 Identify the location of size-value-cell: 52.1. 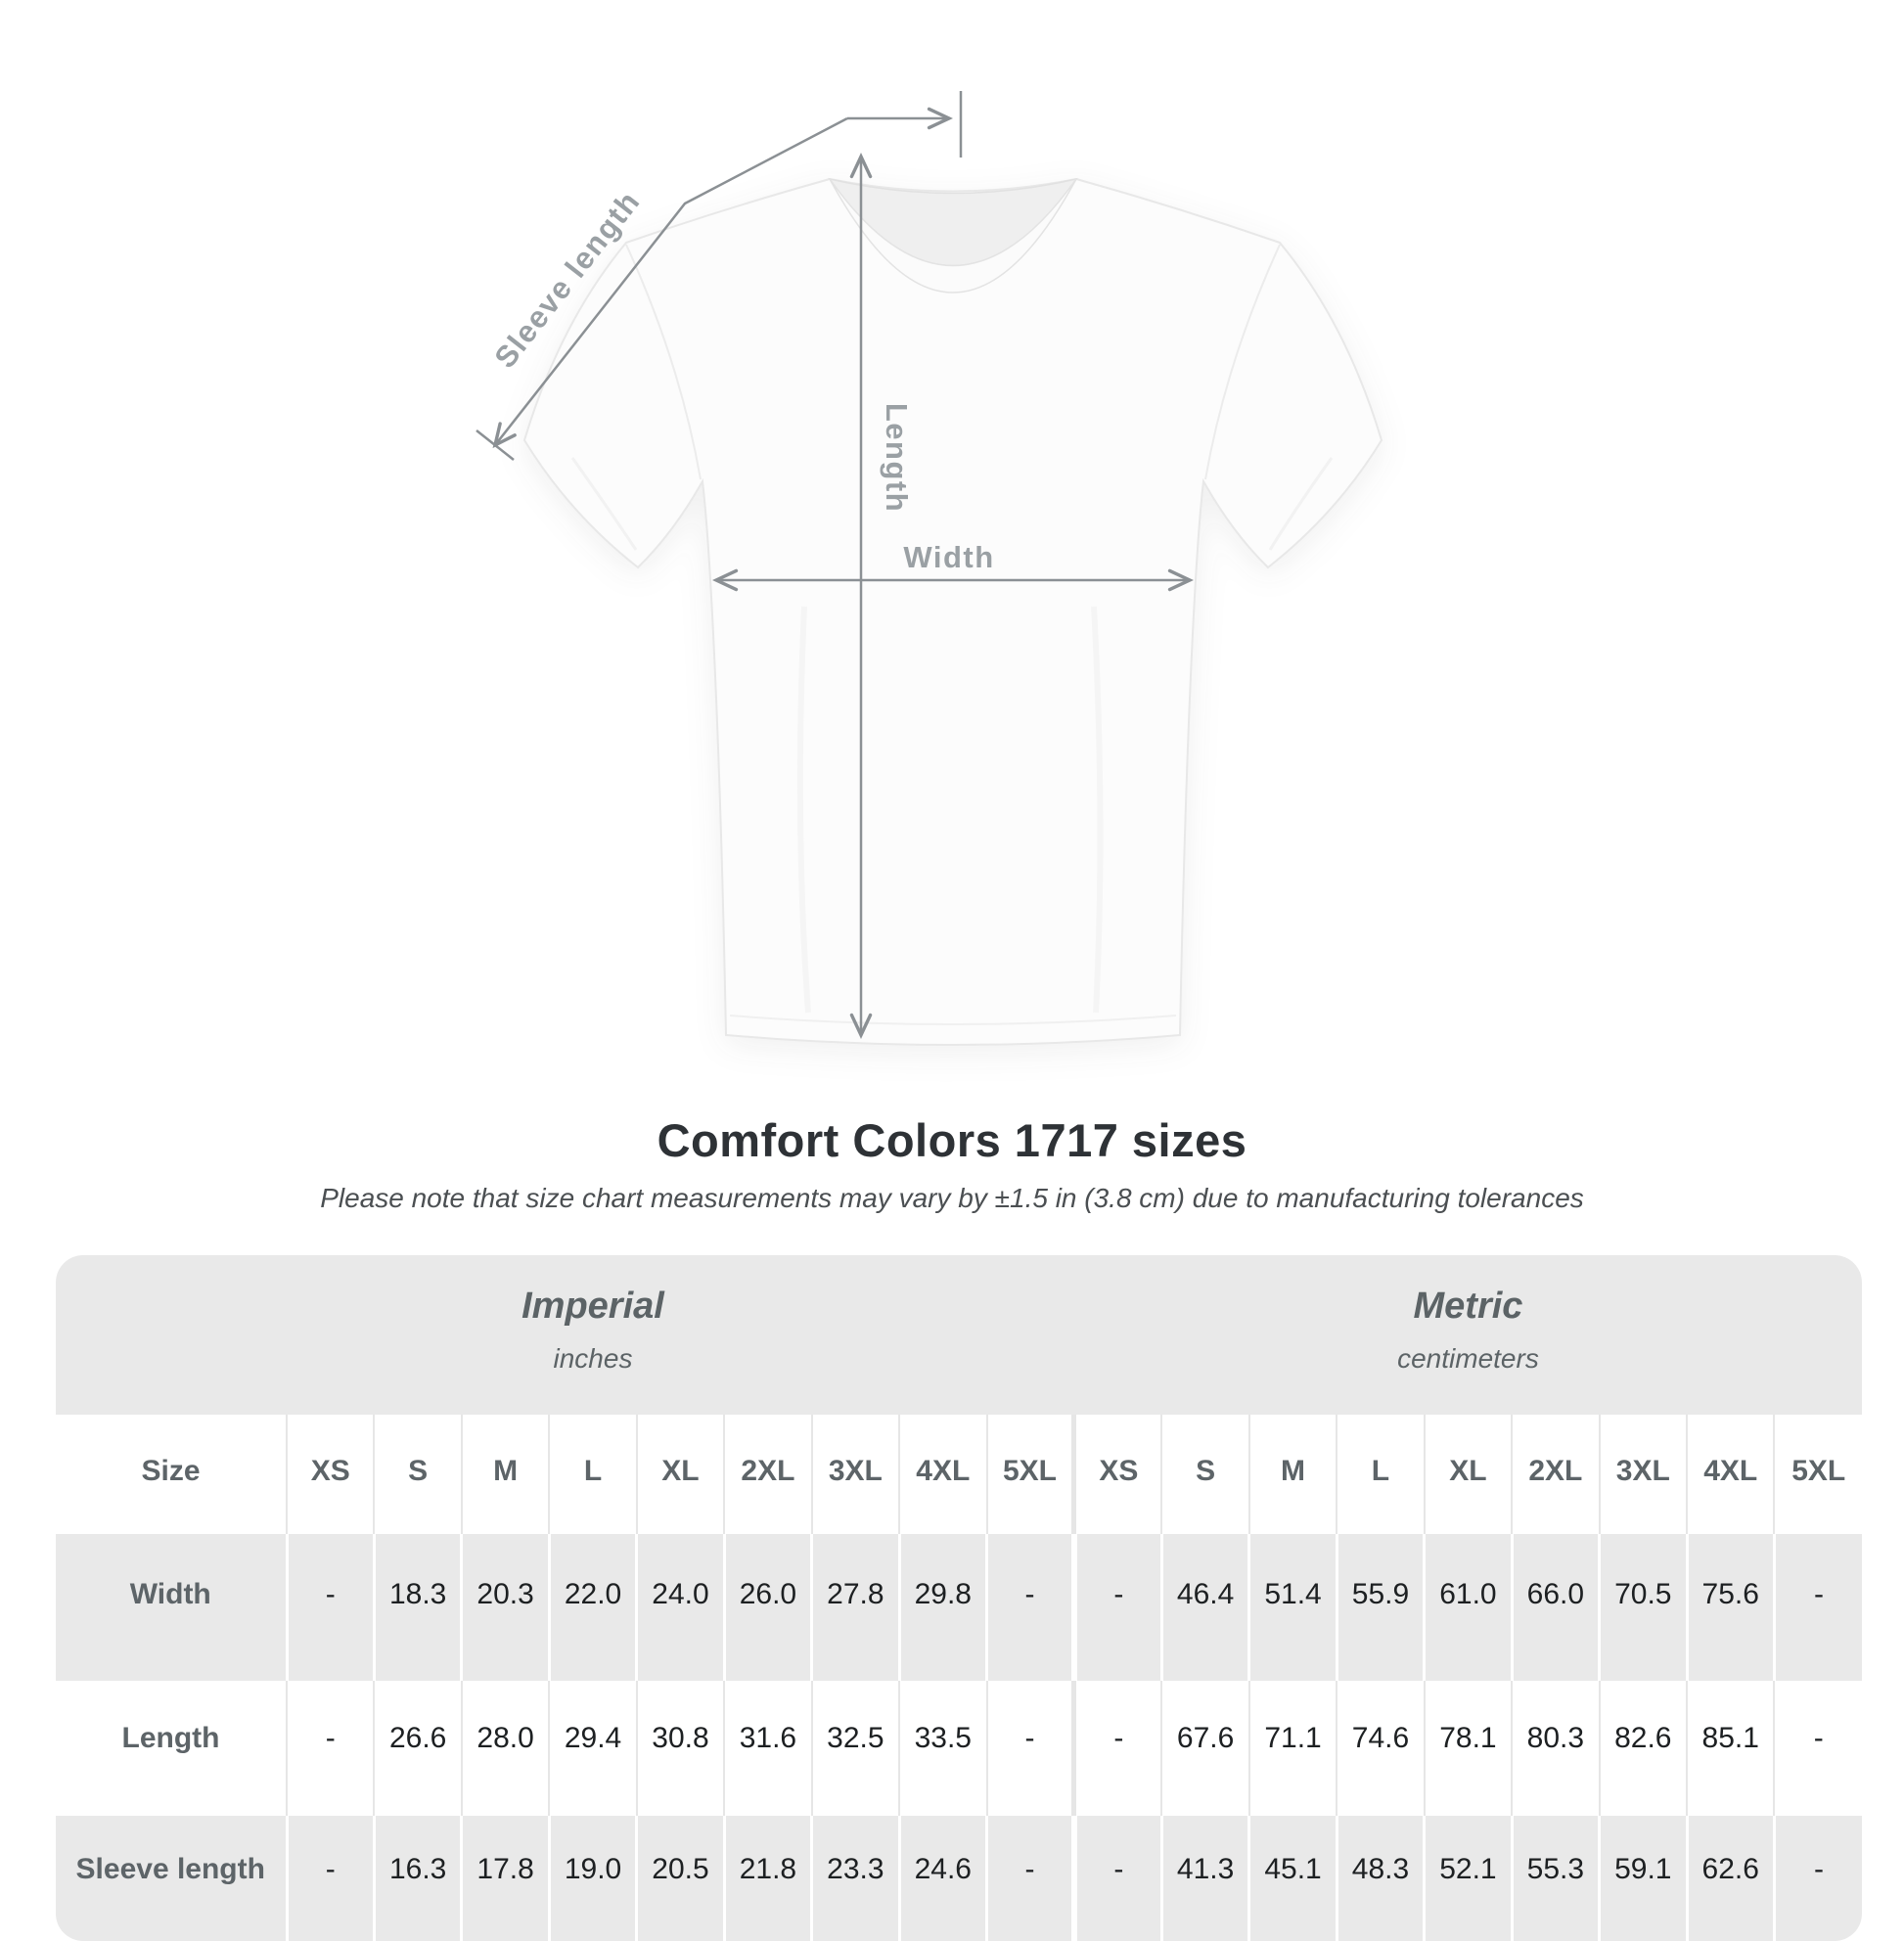
(1468, 1878).